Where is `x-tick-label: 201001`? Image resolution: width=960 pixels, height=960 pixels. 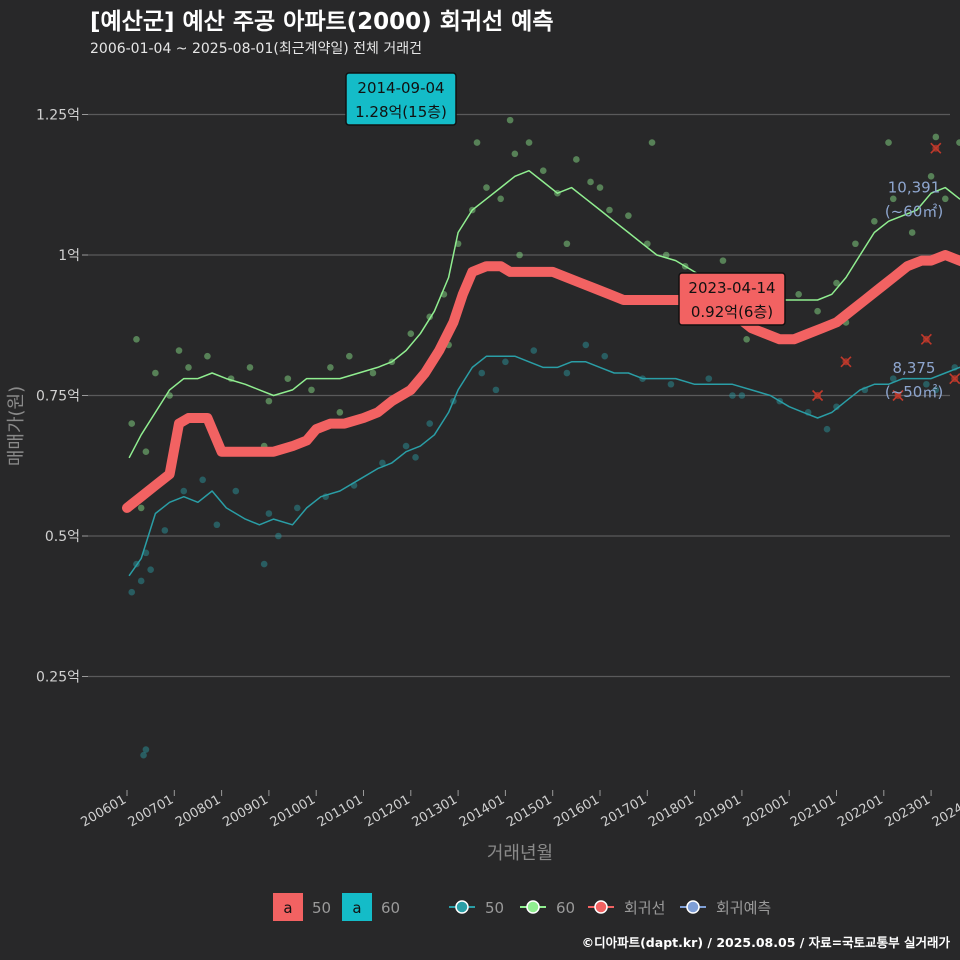
x-tick-label: 201001 is located at coordinates (293, 811).